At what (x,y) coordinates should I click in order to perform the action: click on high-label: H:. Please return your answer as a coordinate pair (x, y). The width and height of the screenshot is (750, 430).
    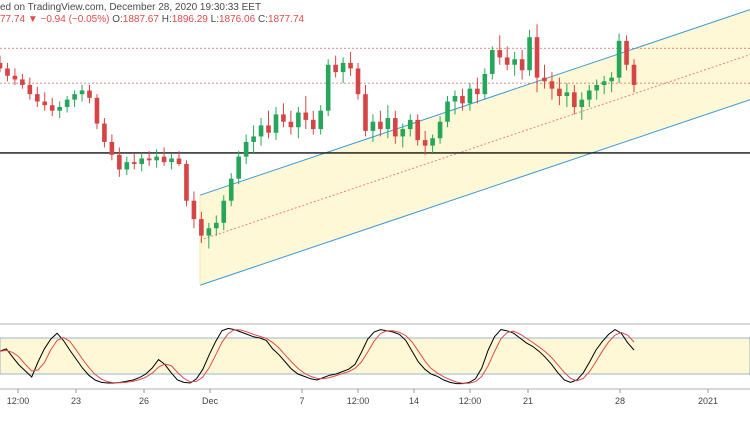
    Looking at the image, I should click on (166, 19).